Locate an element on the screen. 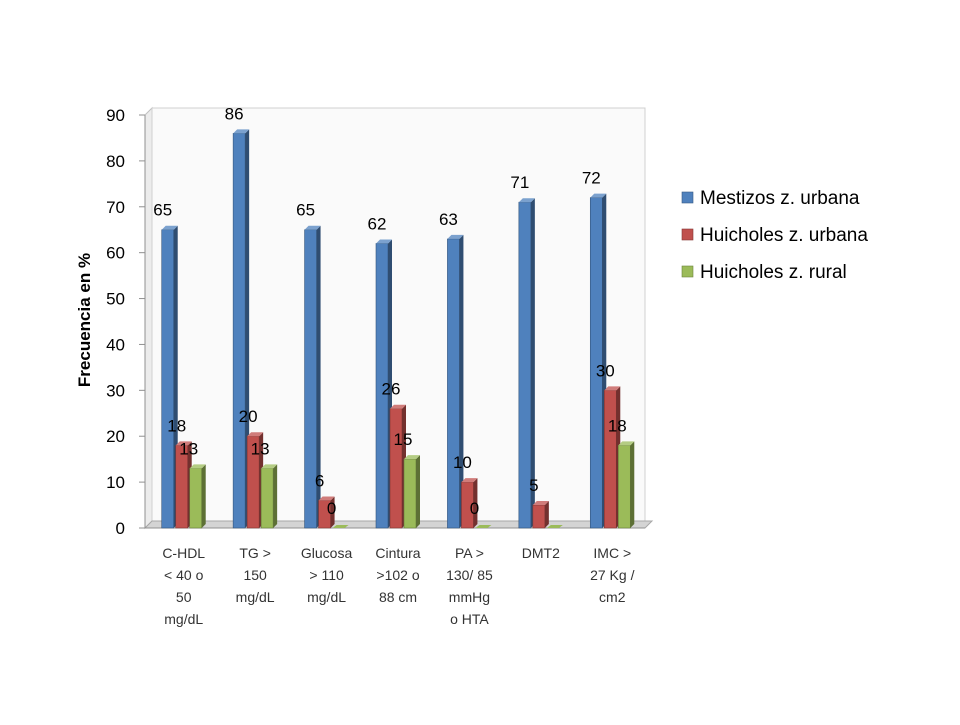 The width and height of the screenshot is (960, 725). data-label: 71 is located at coordinates (519, 182).